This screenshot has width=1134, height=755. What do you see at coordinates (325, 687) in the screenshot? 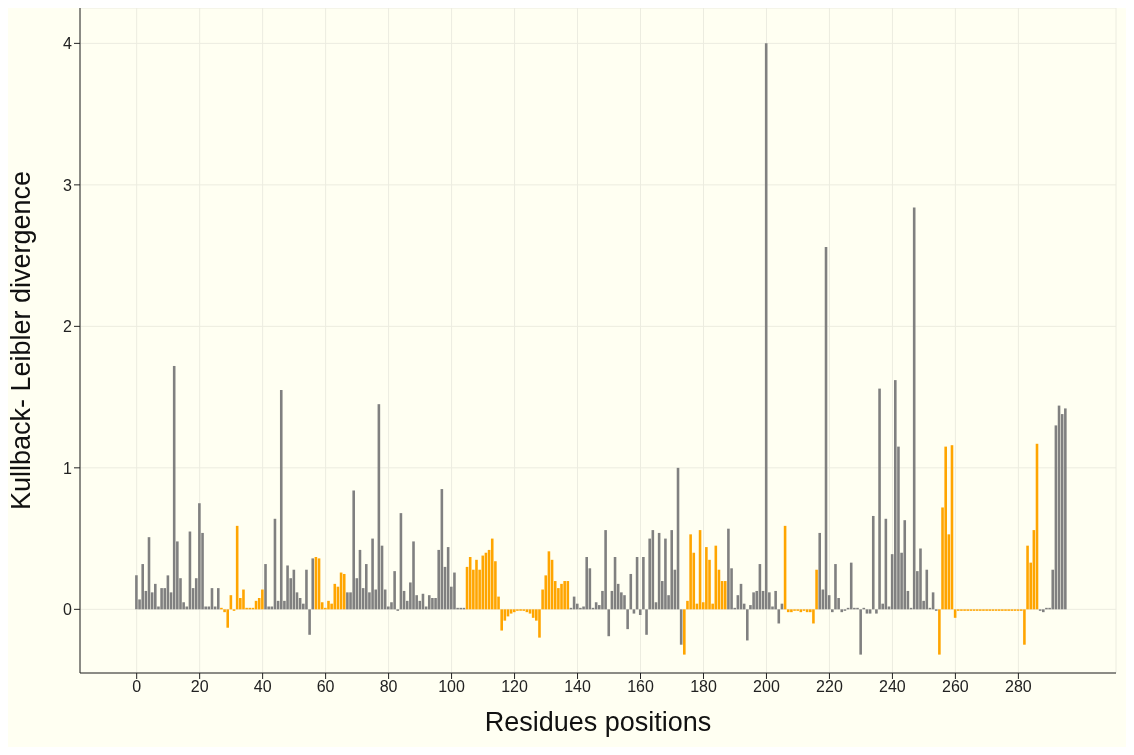
I see `x-tick-label: 60` at bounding box center [325, 687].